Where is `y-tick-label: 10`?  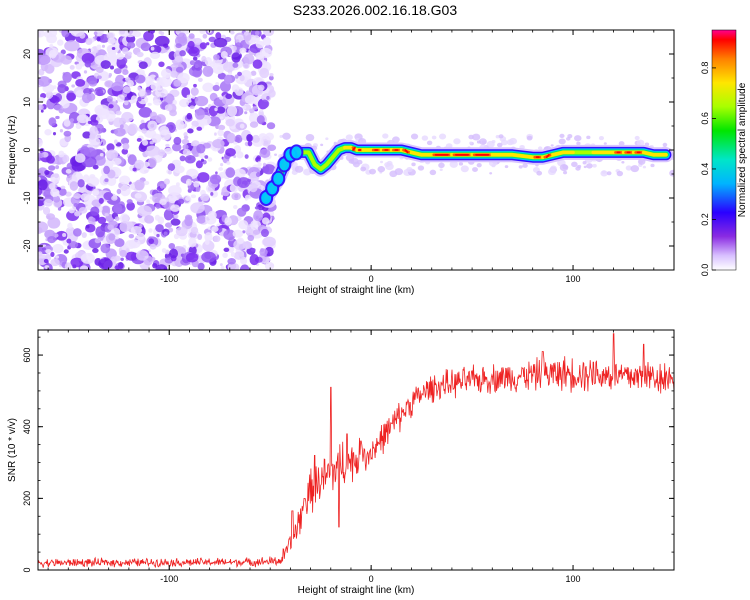
y-tick-label: 10 is located at coordinates (27, 102).